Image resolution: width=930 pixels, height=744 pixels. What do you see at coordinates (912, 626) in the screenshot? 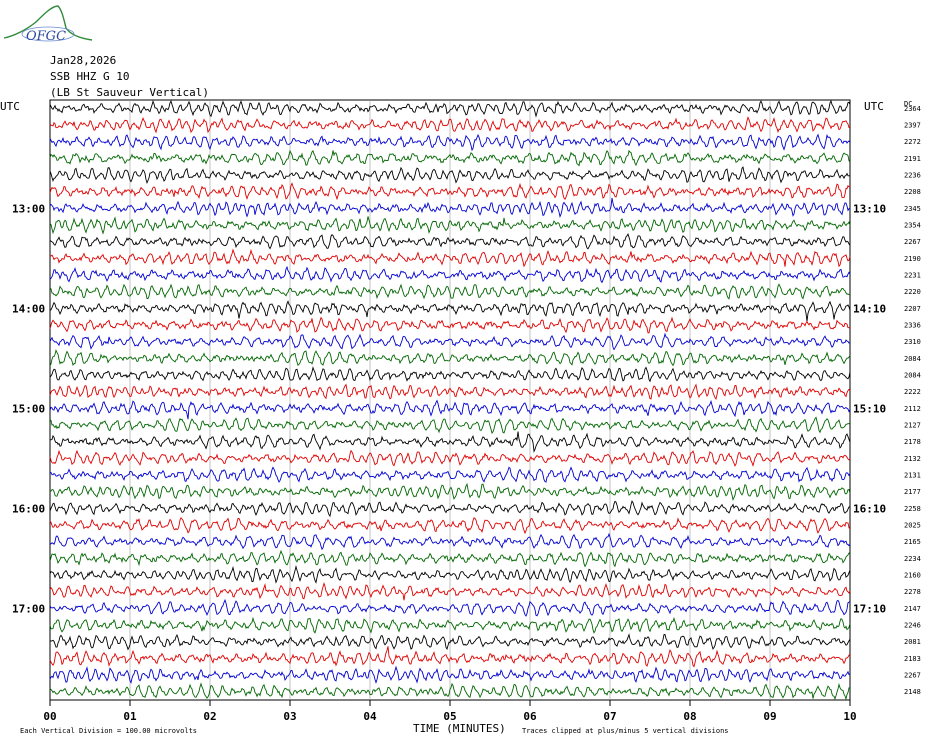
I see `dc-offset-label: 2246` at bounding box center [912, 626].